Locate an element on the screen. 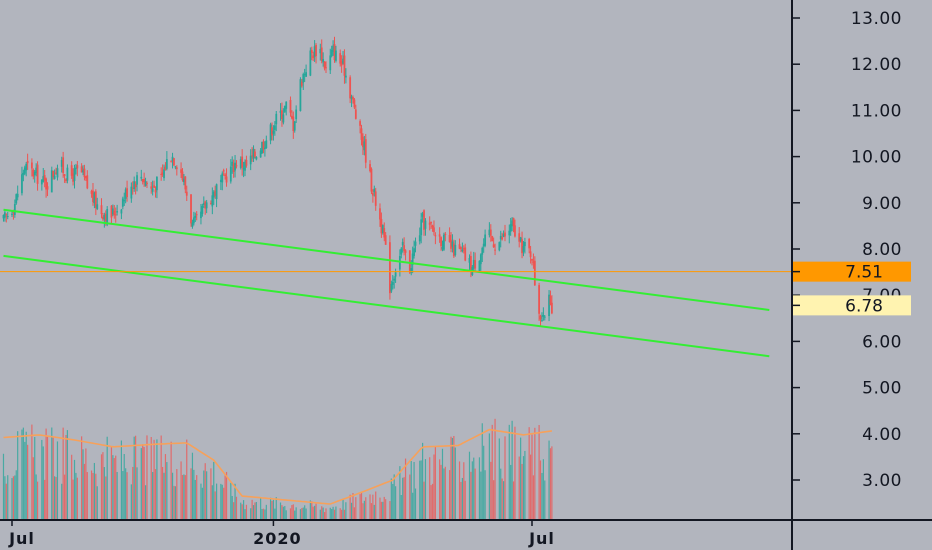  y-tick-label: 12.00 is located at coordinates (876, 65).